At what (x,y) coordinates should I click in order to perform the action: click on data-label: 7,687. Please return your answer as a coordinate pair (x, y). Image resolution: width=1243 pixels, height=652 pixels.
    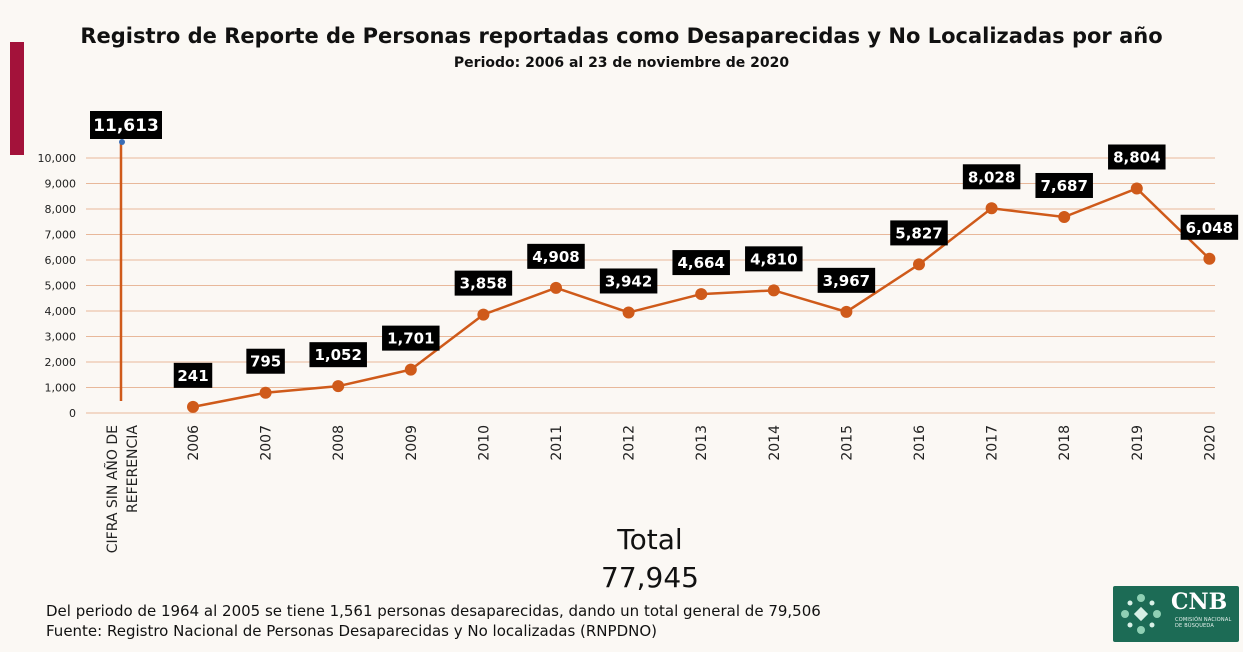
    Looking at the image, I should click on (1063, 186).